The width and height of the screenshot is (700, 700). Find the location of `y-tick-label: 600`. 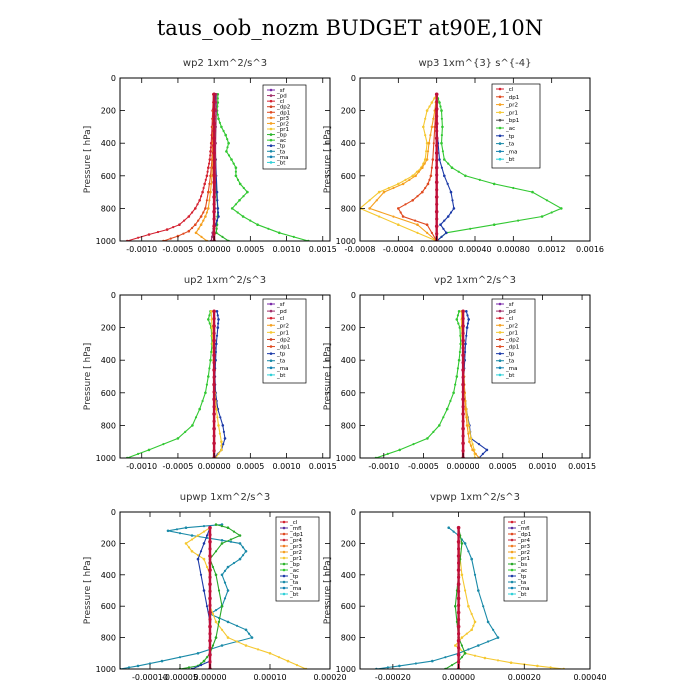

y-tick-label: 600 is located at coordinates (348, 606).